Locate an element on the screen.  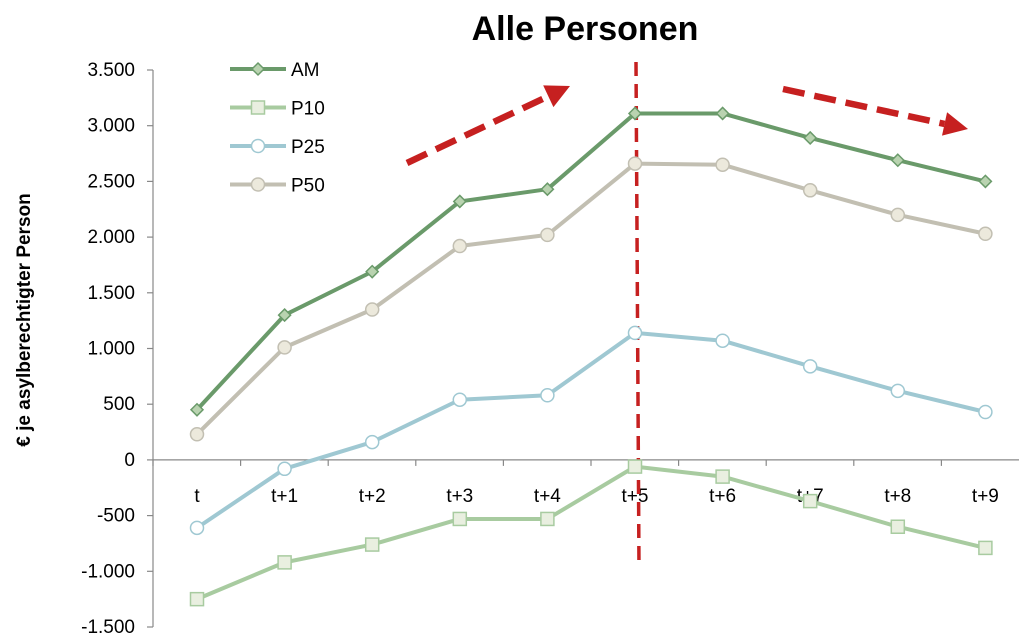
y-tick-label: 2.000 is located at coordinates (111, 237).